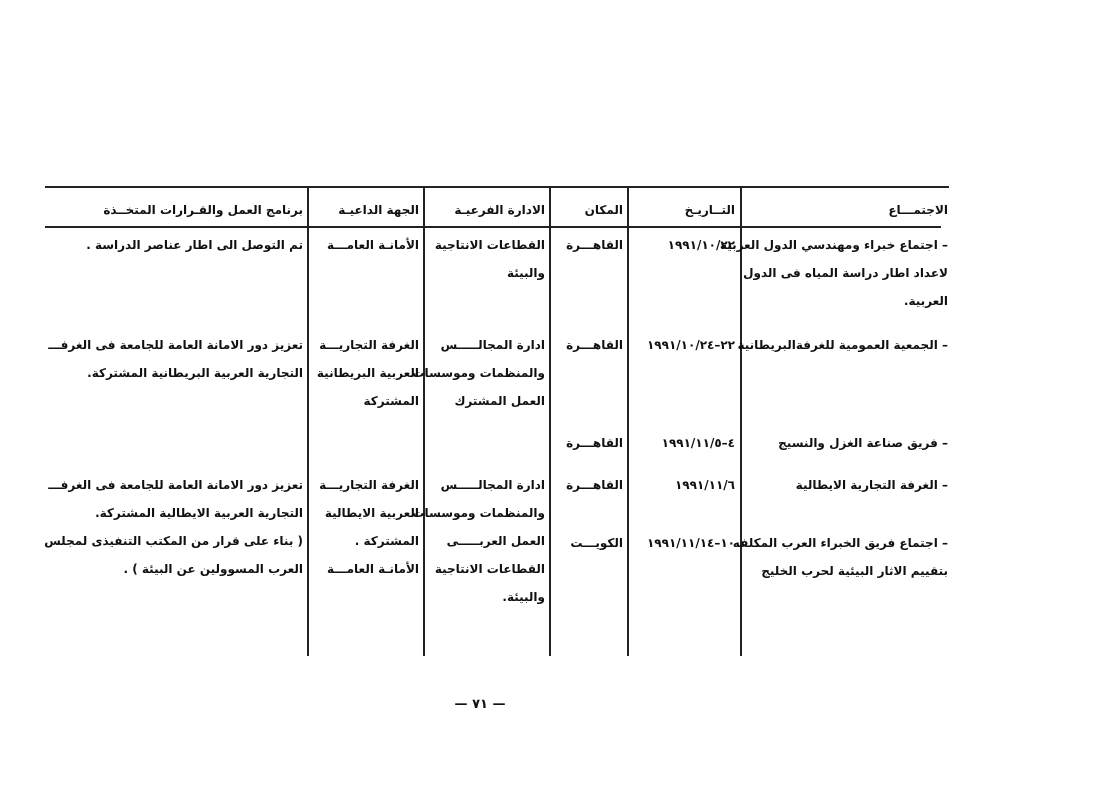 This screenshot has height=788, width=1099. I want to click on cell-meeting: – اجتماع خبراء ومهندسي الدول العربية, so click(833, 245).